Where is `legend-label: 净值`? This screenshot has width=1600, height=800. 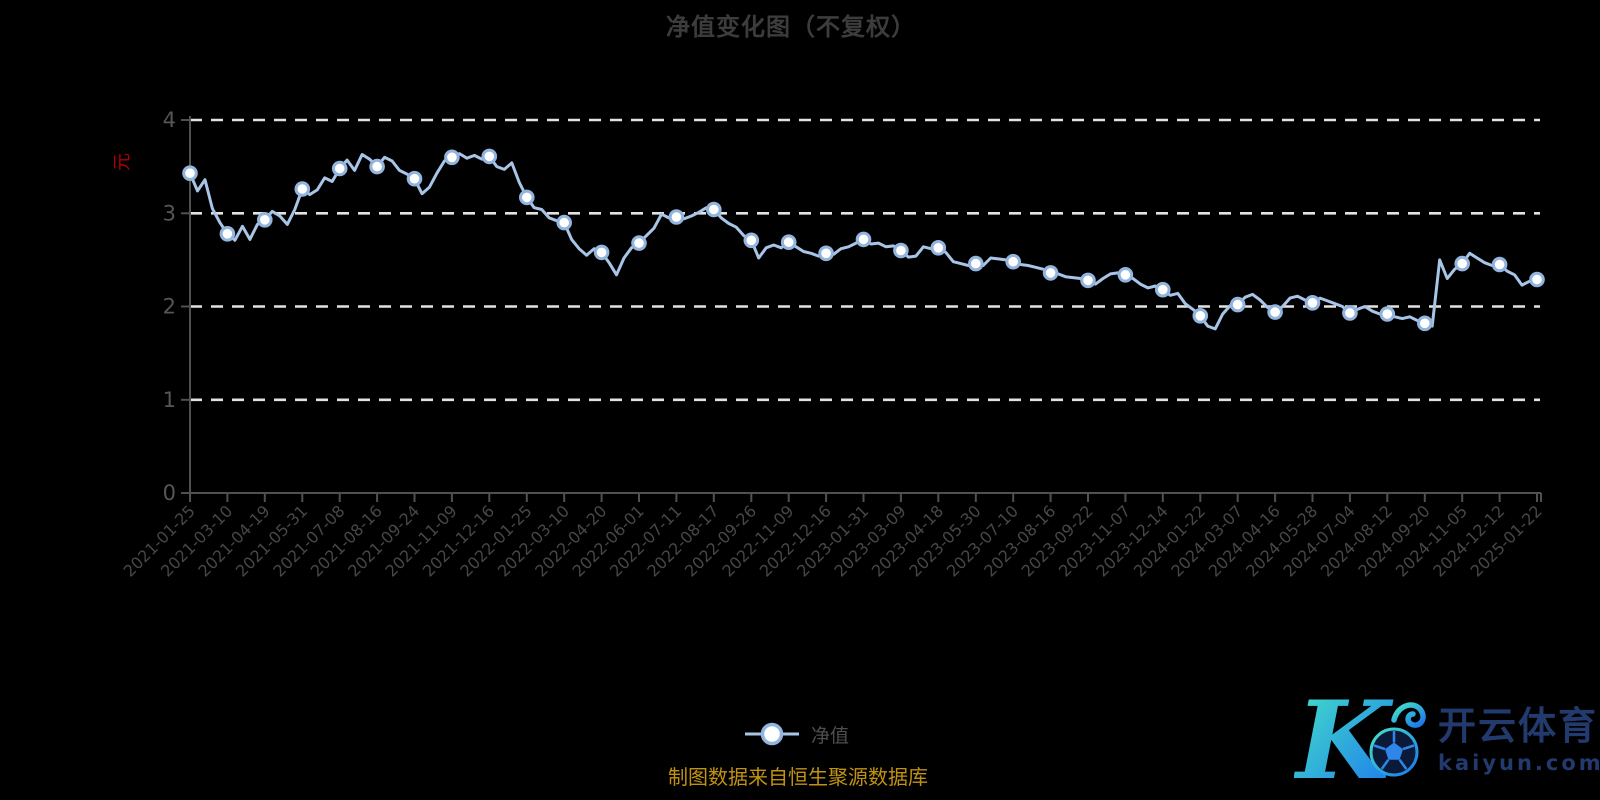
legend-label: 净值 is located at coordinates (830, 735).